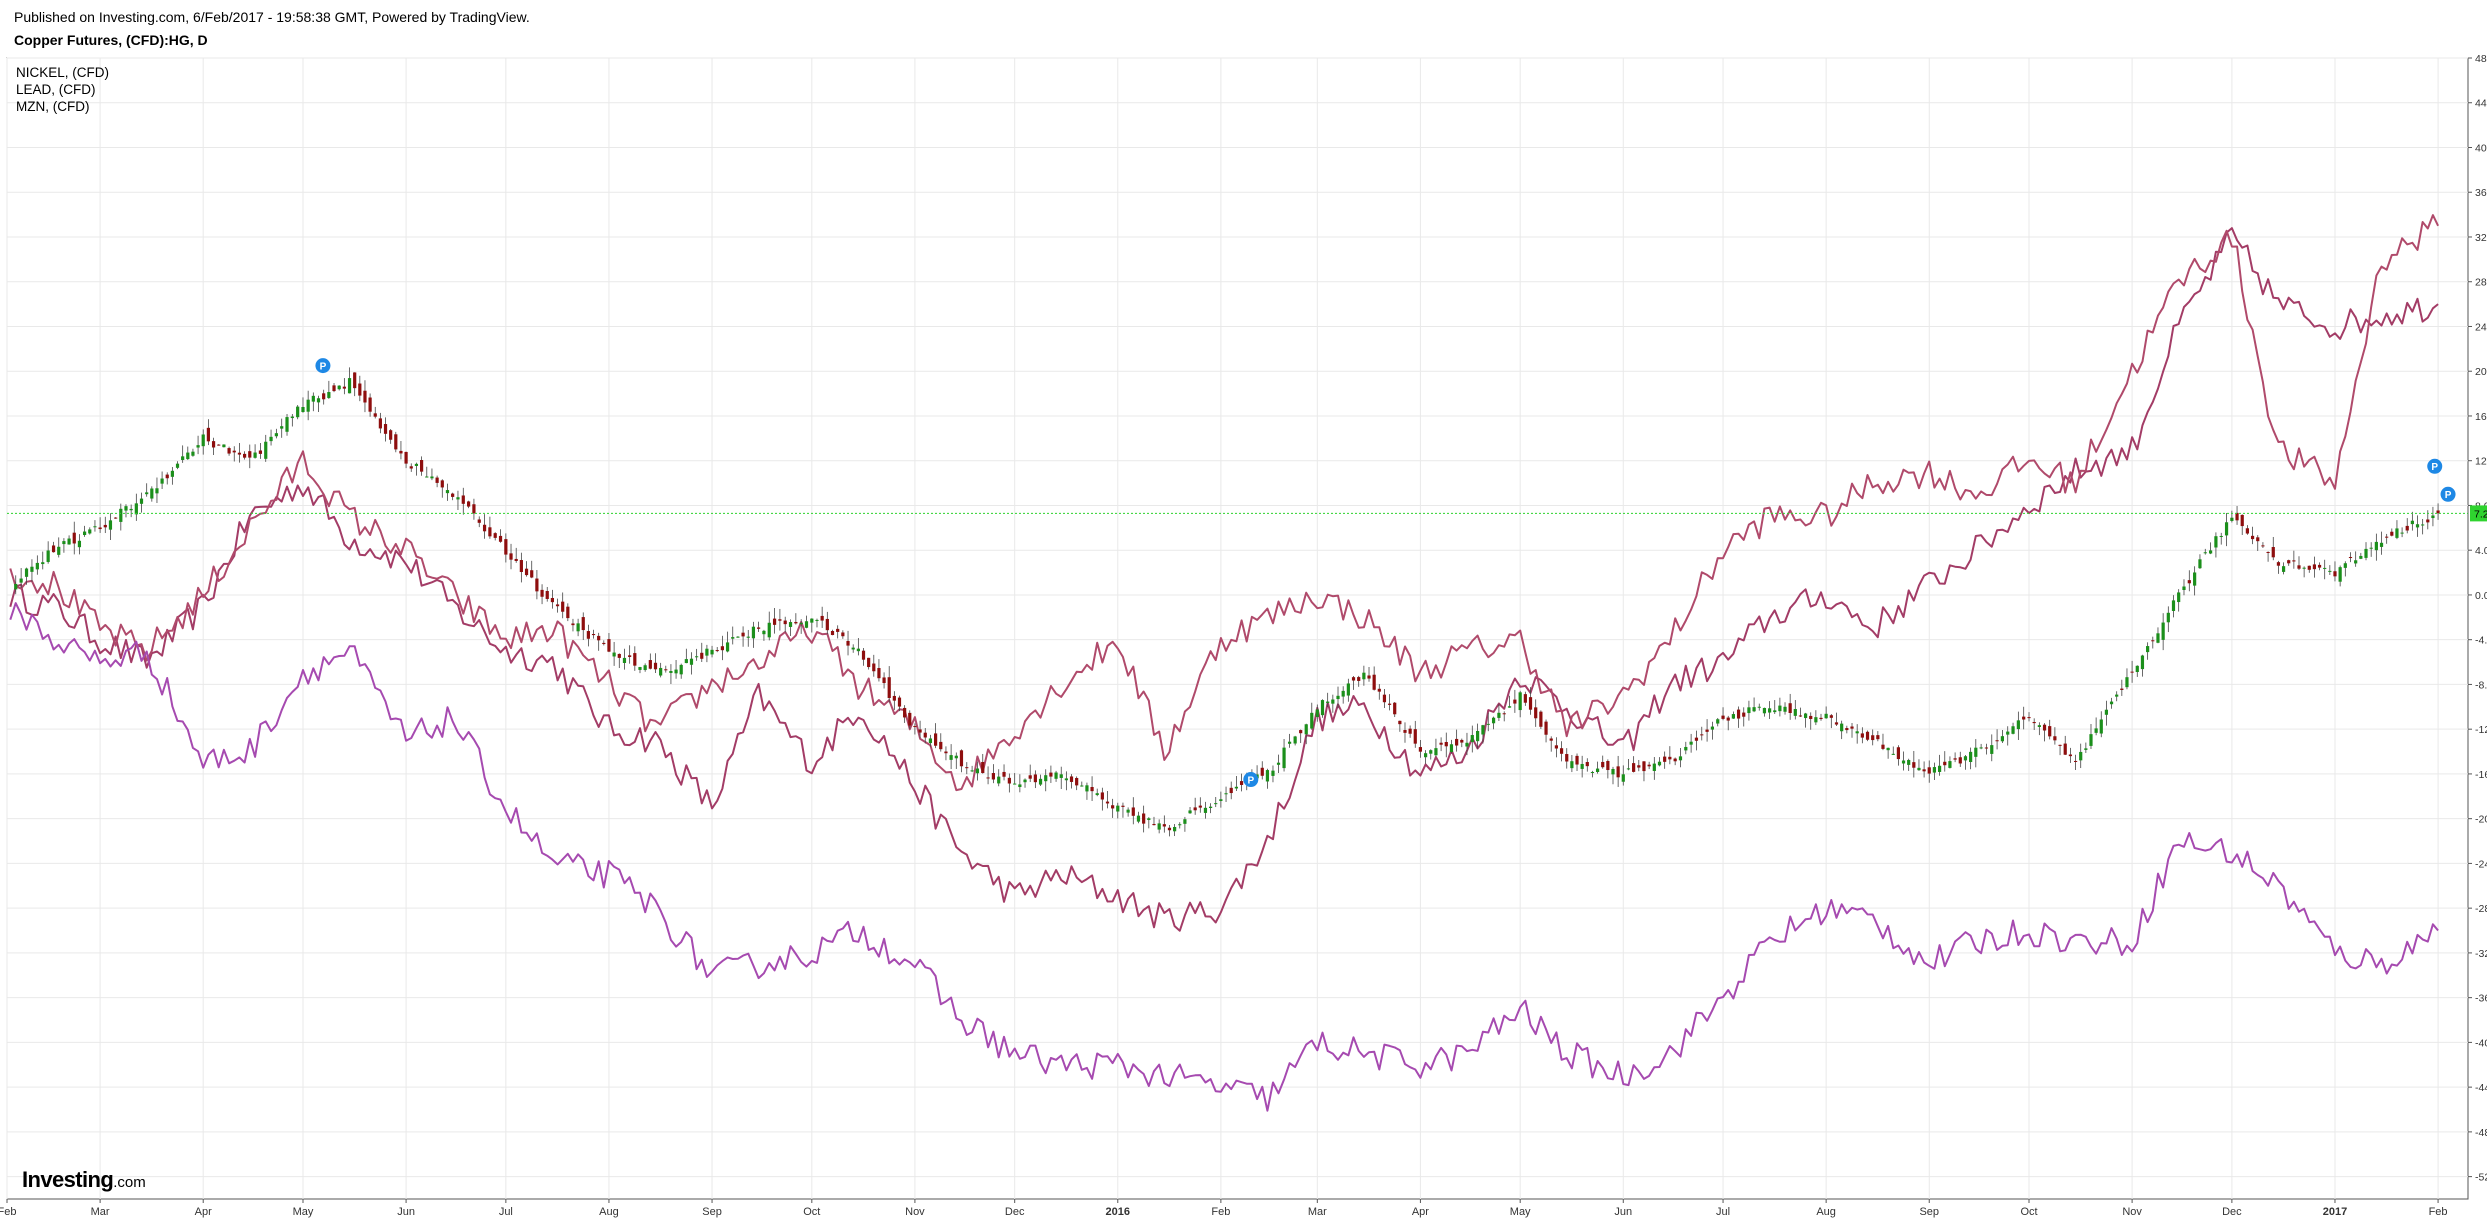  I want to click on publication-marker-icon, so click(1251, 780).